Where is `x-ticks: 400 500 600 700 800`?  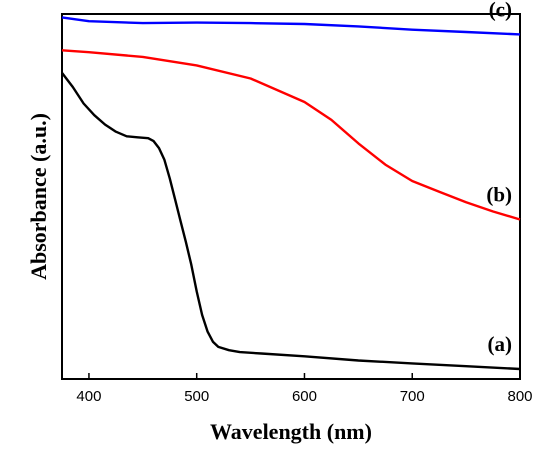
x-ticks: 400 500 600 700 800 is located at coordinates (304, 389).